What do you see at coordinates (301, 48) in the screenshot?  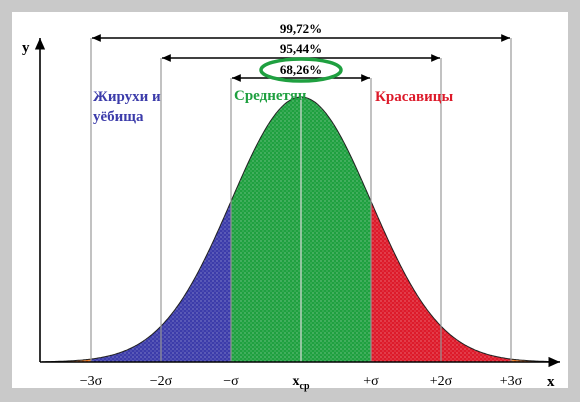 I see `interval-label: 95,44%` at bounding box center [301, 48].